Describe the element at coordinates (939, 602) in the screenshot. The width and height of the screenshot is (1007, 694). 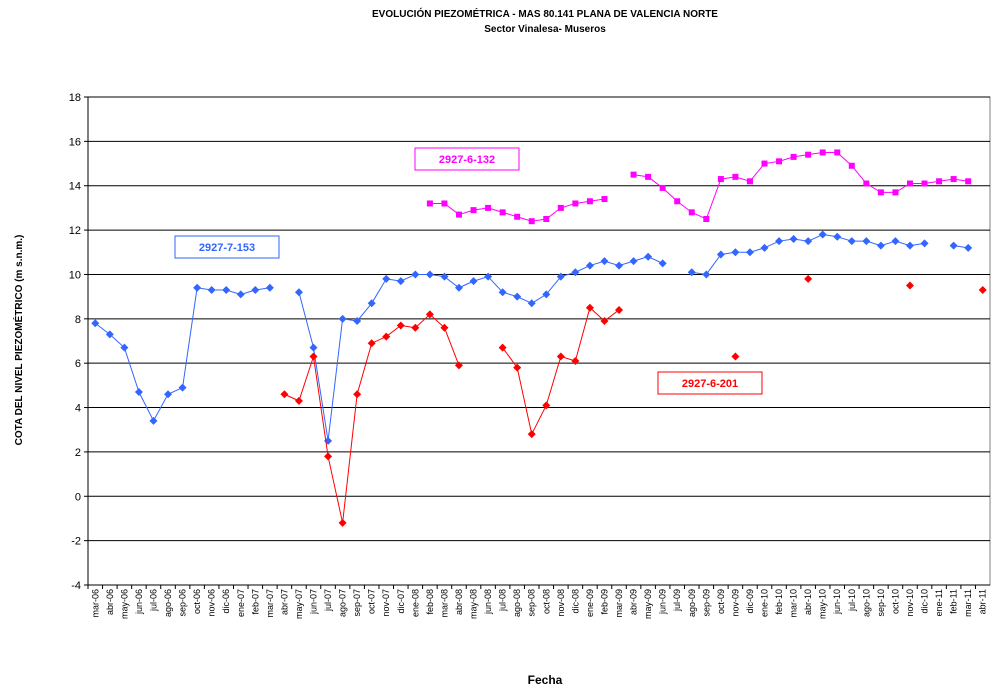
I see `x-tick-label: ene-11` at that location.